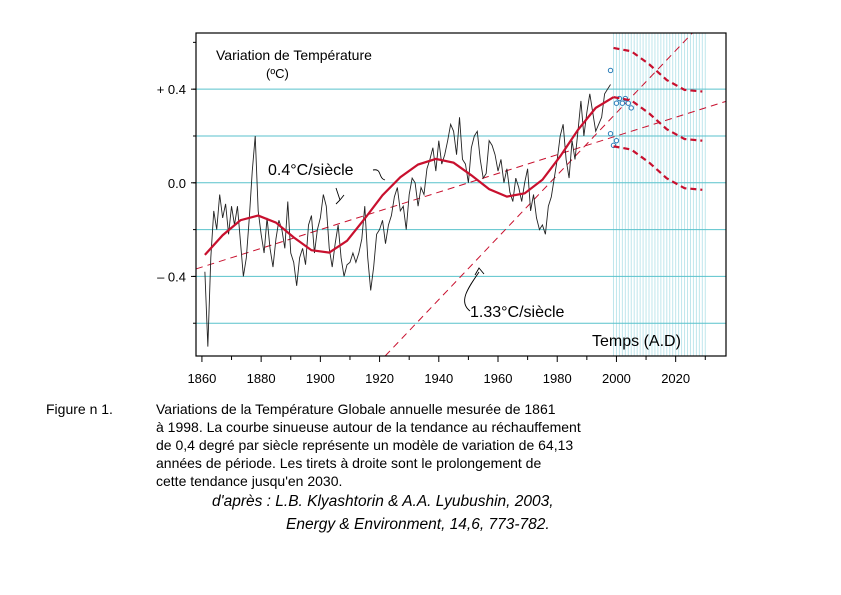 The image size is (841, 595). What do you see at coordinates (438, 378) in the screenshot?
I see `x-tick-label: 1940` at bounding box center [438, 378].